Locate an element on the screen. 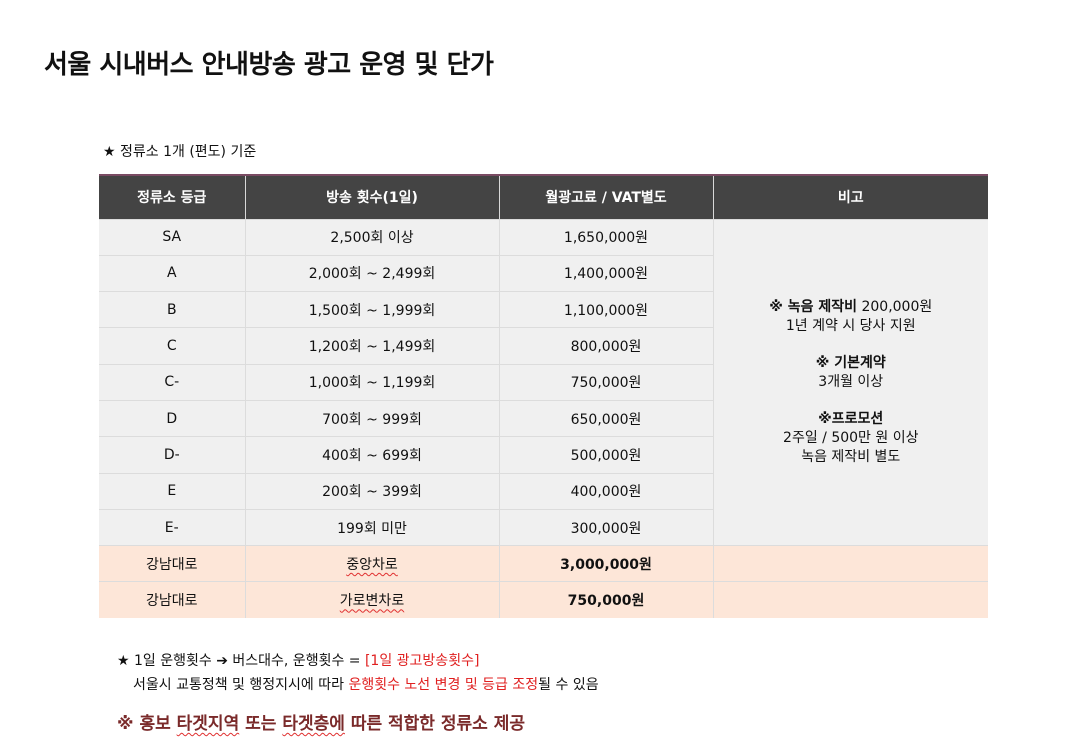 This screenshot has width=1086, height=756. footnote-targeting: ※ 홍보 타겟지역 또는 타겟층에 따른 적합한 정류소 제공 is located at coordinates (321, 724).